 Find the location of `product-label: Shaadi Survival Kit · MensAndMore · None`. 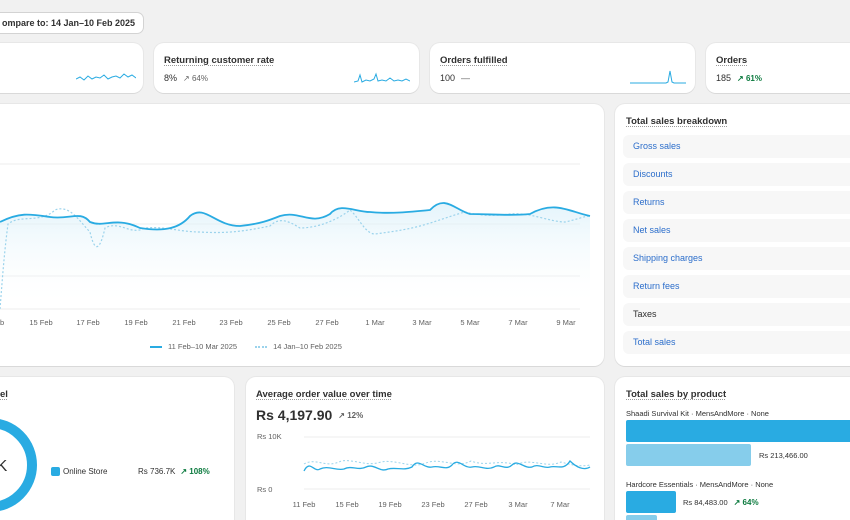

product-label: Shaadi Survival Kit · MensAndMore · None is located at coordinates (697, 413).